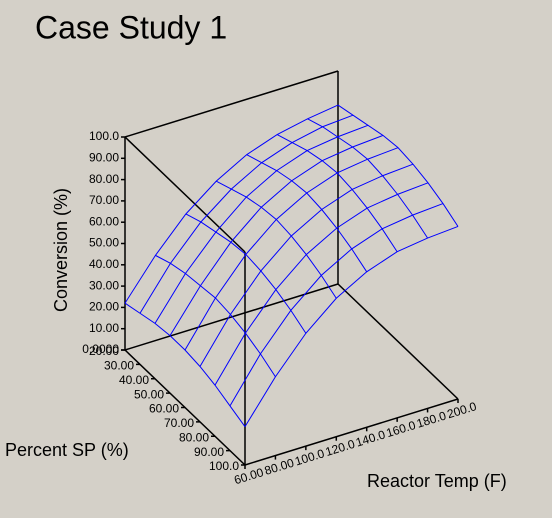  What do you see at coordinates (67, 450) in the screenshot?
I see `y-axis-title: Percent SP (%)` at bounding box center [67, 450].